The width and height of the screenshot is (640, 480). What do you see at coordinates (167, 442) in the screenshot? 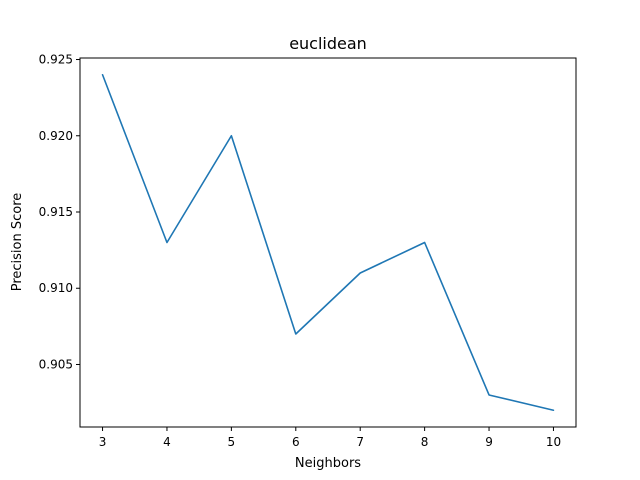
I see `x-tick-label: 4` at bounding box center [167, 442].